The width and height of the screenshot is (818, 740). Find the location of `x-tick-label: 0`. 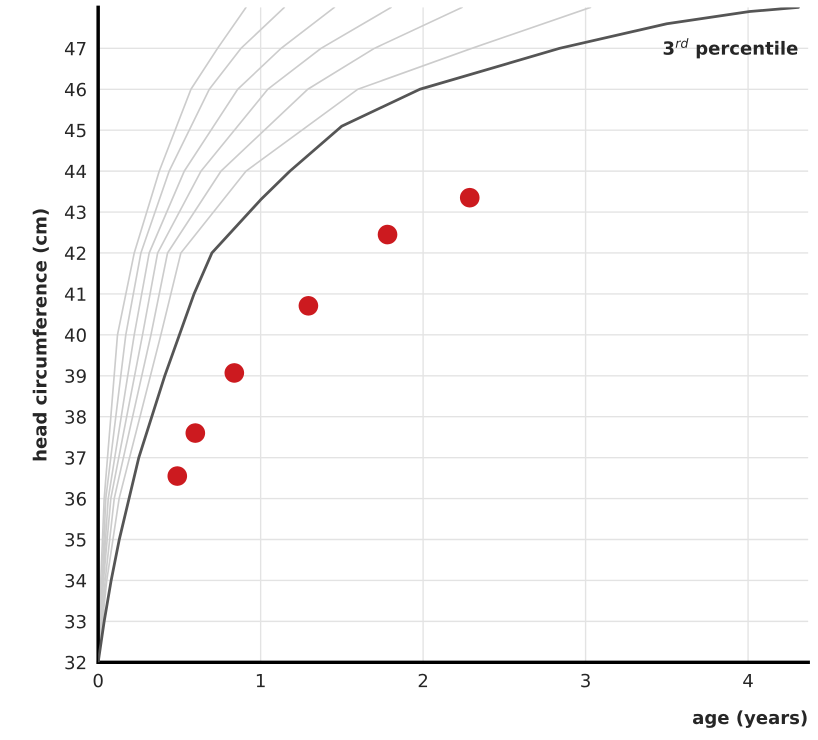

x-tick-label: 0 is located at coordinates (98, 681).